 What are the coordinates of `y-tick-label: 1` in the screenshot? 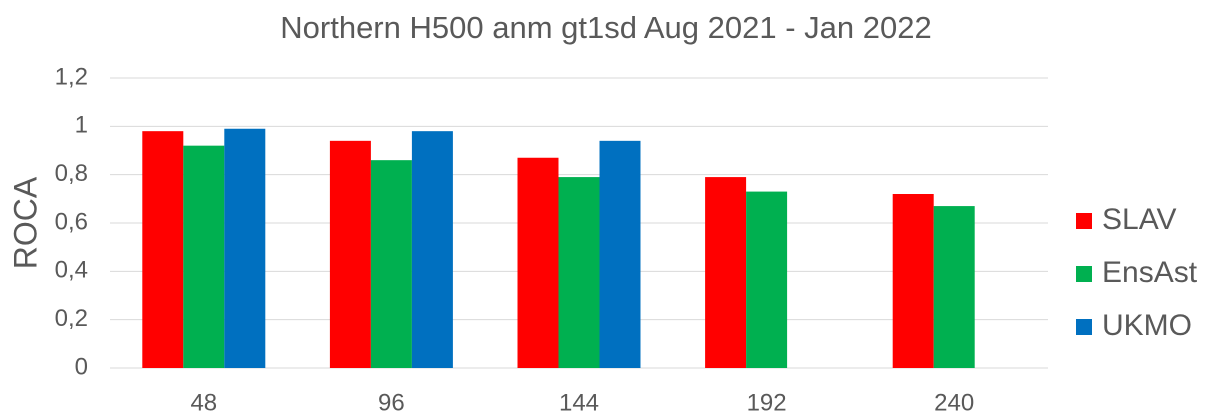 It's located at (81, 125).